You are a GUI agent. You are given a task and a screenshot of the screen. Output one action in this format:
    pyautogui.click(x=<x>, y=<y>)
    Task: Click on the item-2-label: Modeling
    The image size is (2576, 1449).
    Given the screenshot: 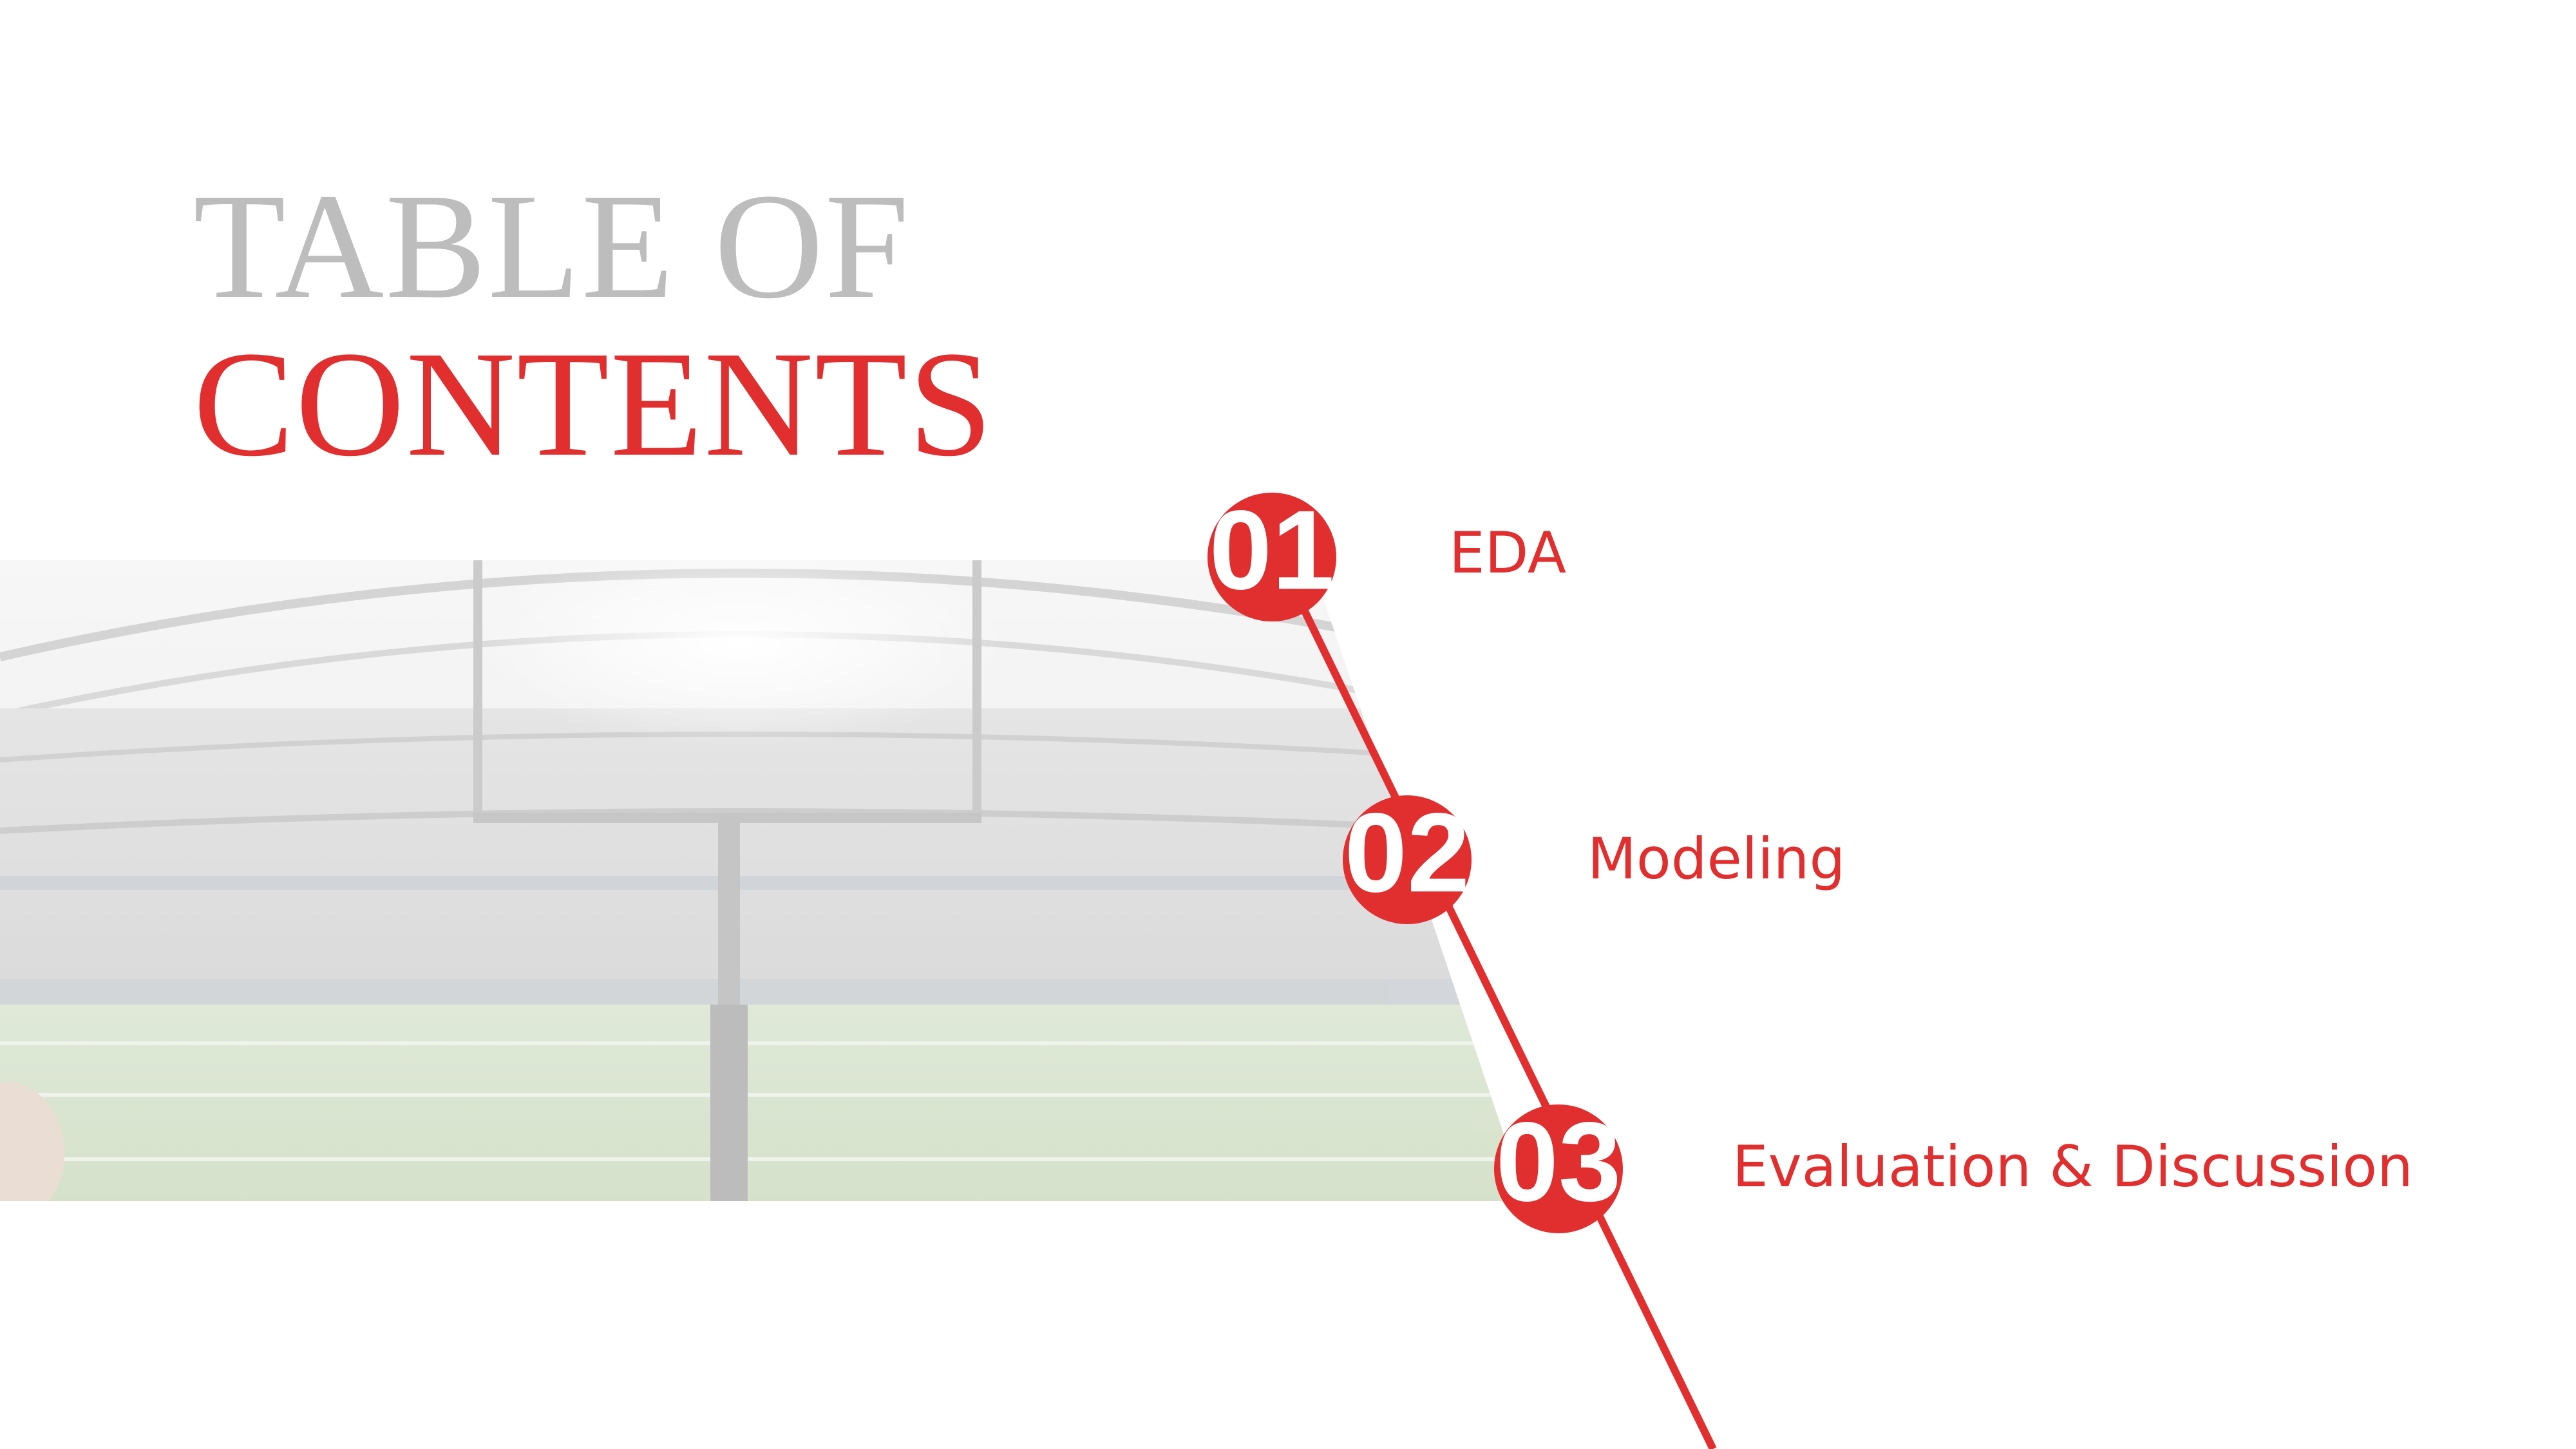 What is the action you would take?
    pyautogui.click(x=1717, y=859)
    